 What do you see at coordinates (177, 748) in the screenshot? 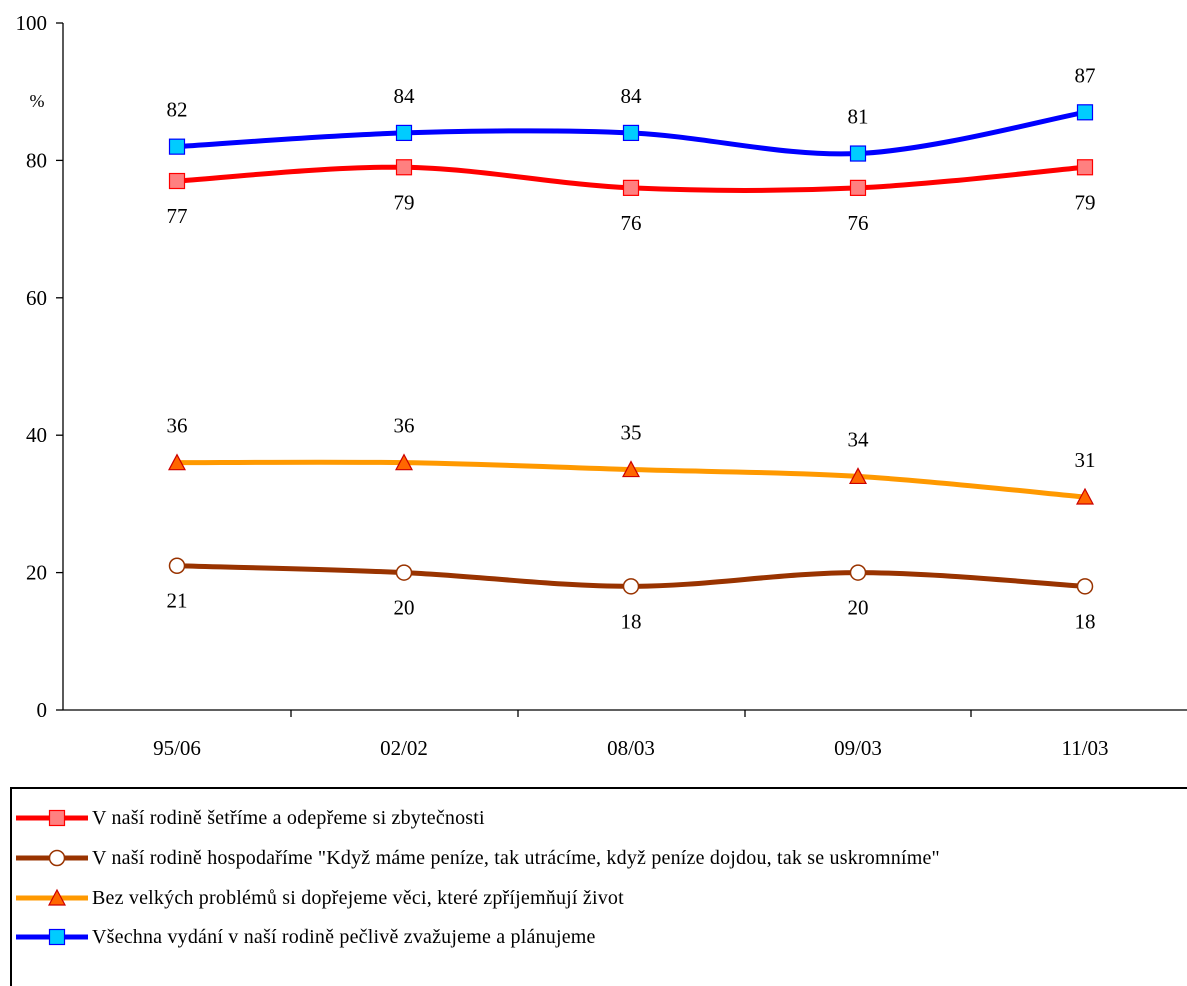
I see `x-tick-label: 95/06` at bounding box center [177, 748].